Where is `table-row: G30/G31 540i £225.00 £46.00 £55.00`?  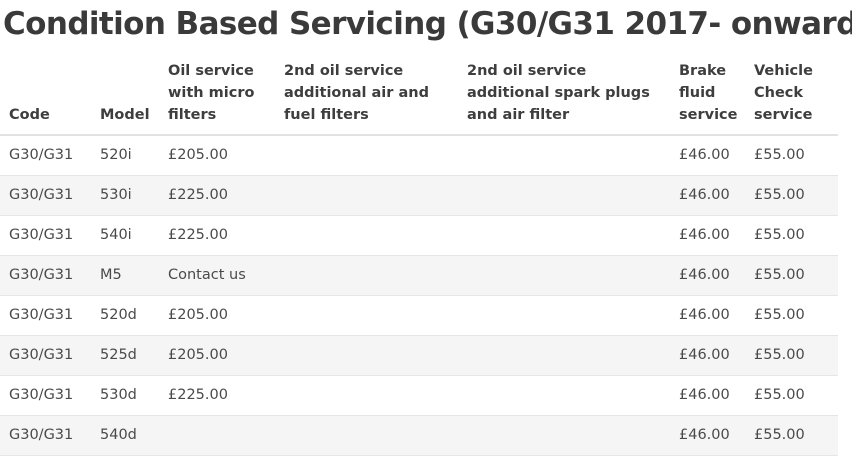
table-row: G30/G31 540i £225.00 £46.00 £55.00 is located at coordinates (419, 235).